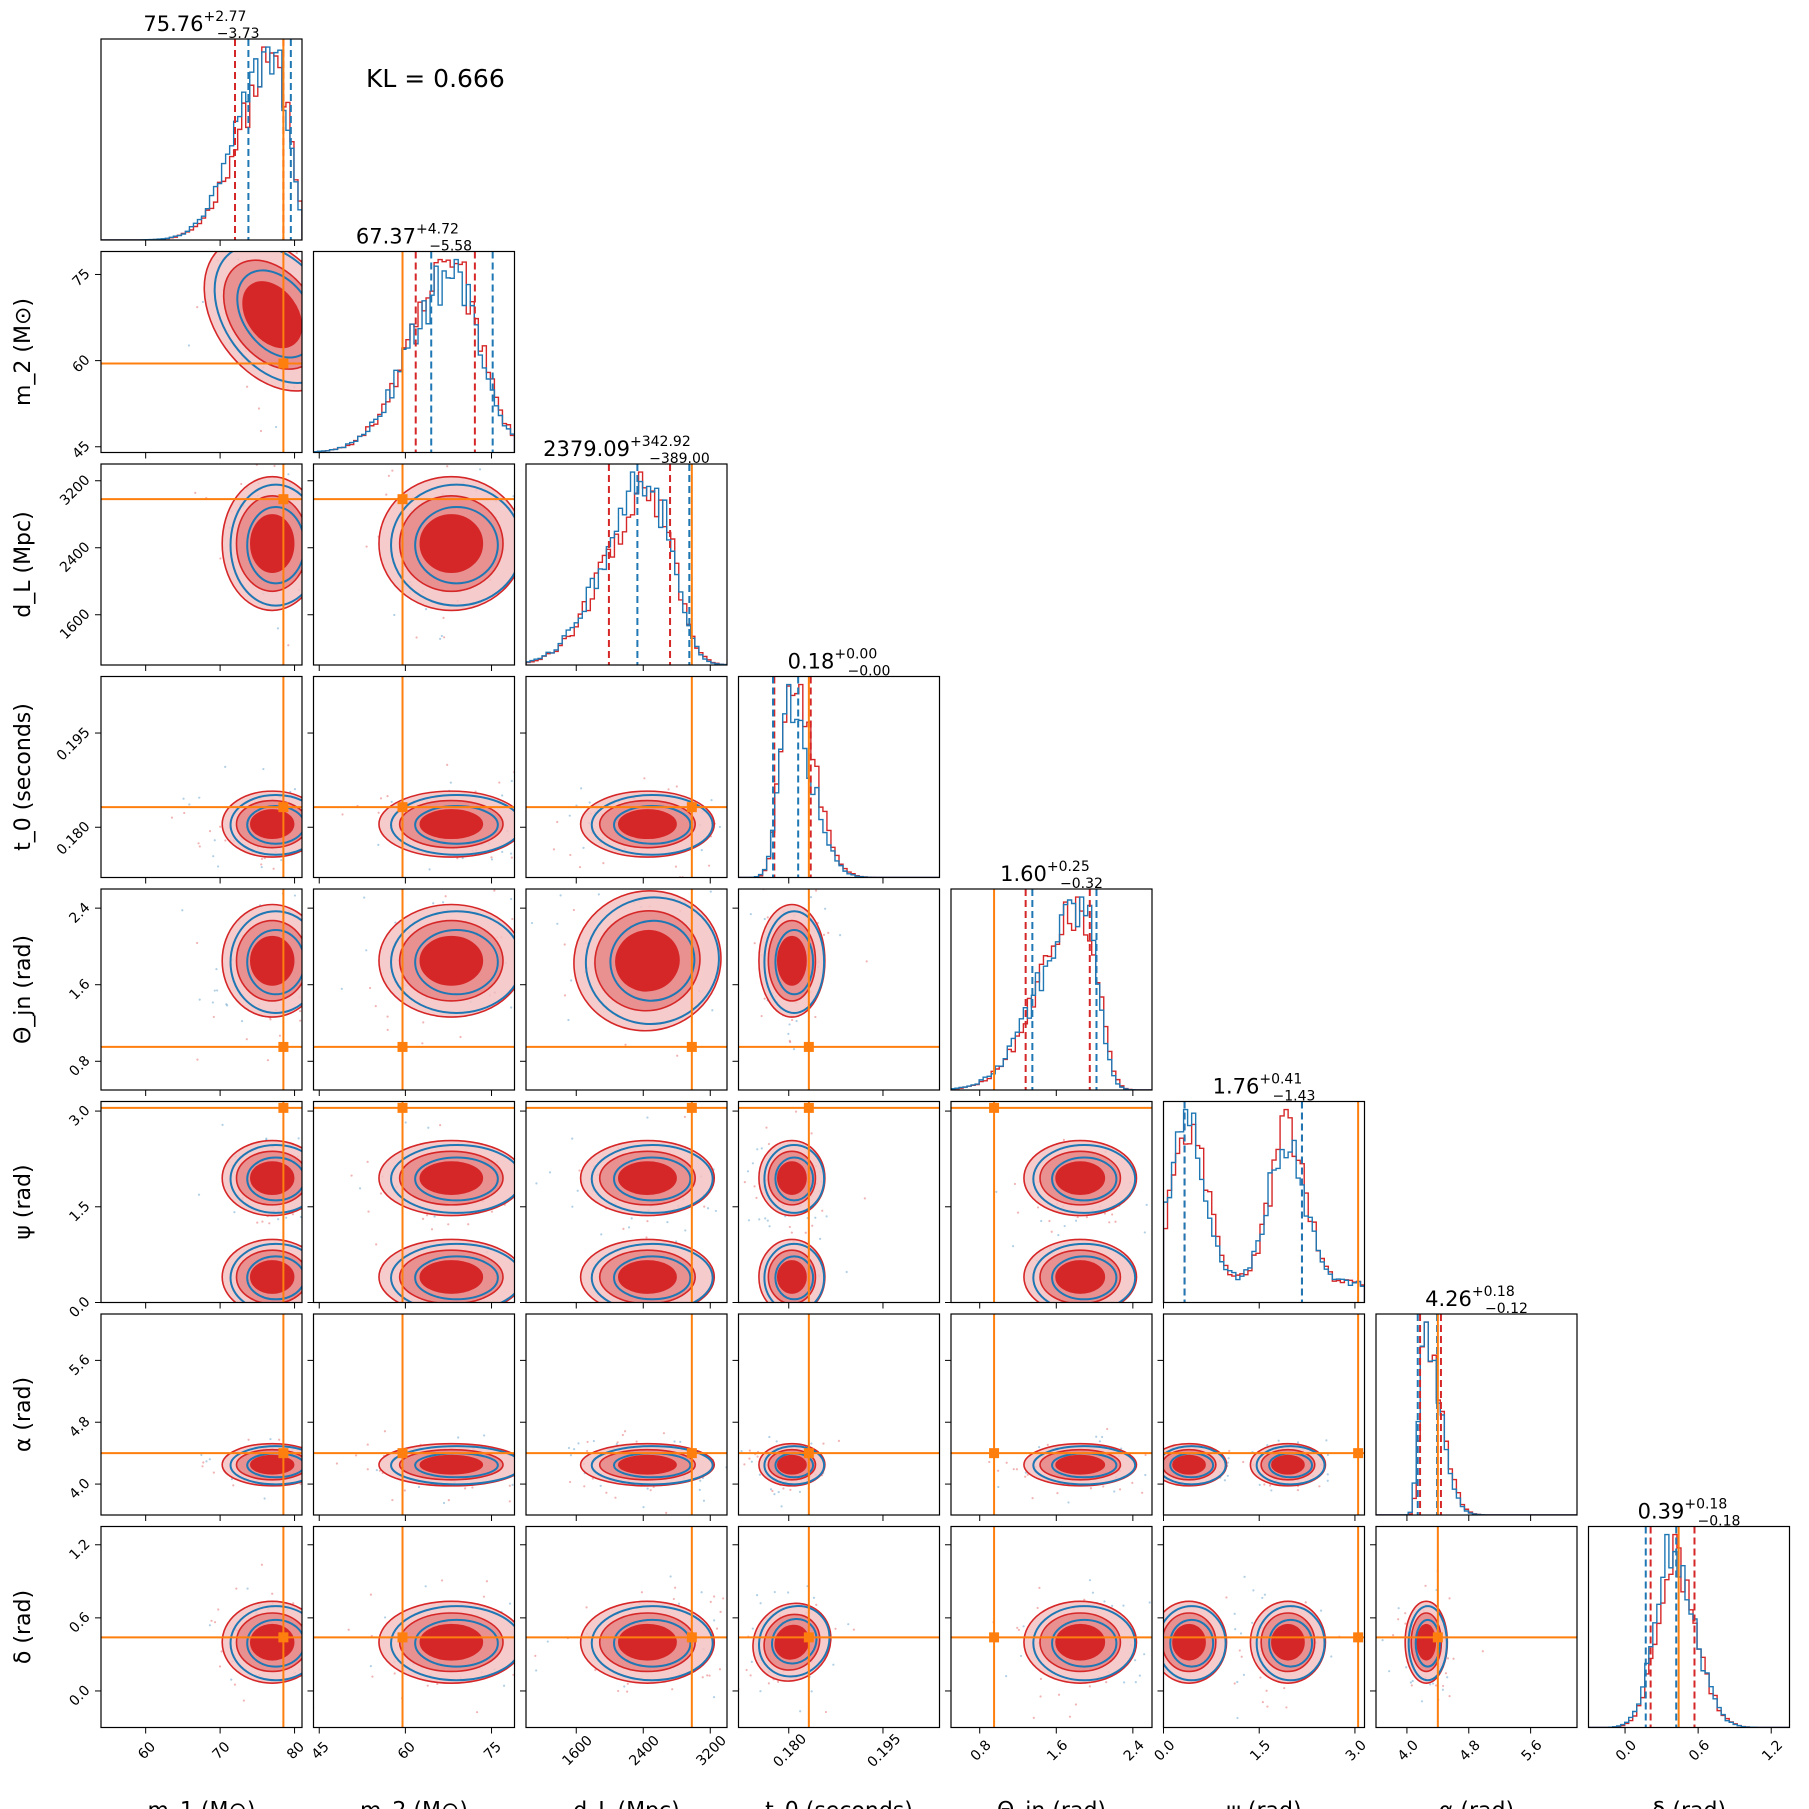  Describe the element at coordinates (1164, 1750) in the screenshot. I see `x-tick-label: 0.0` at that location.